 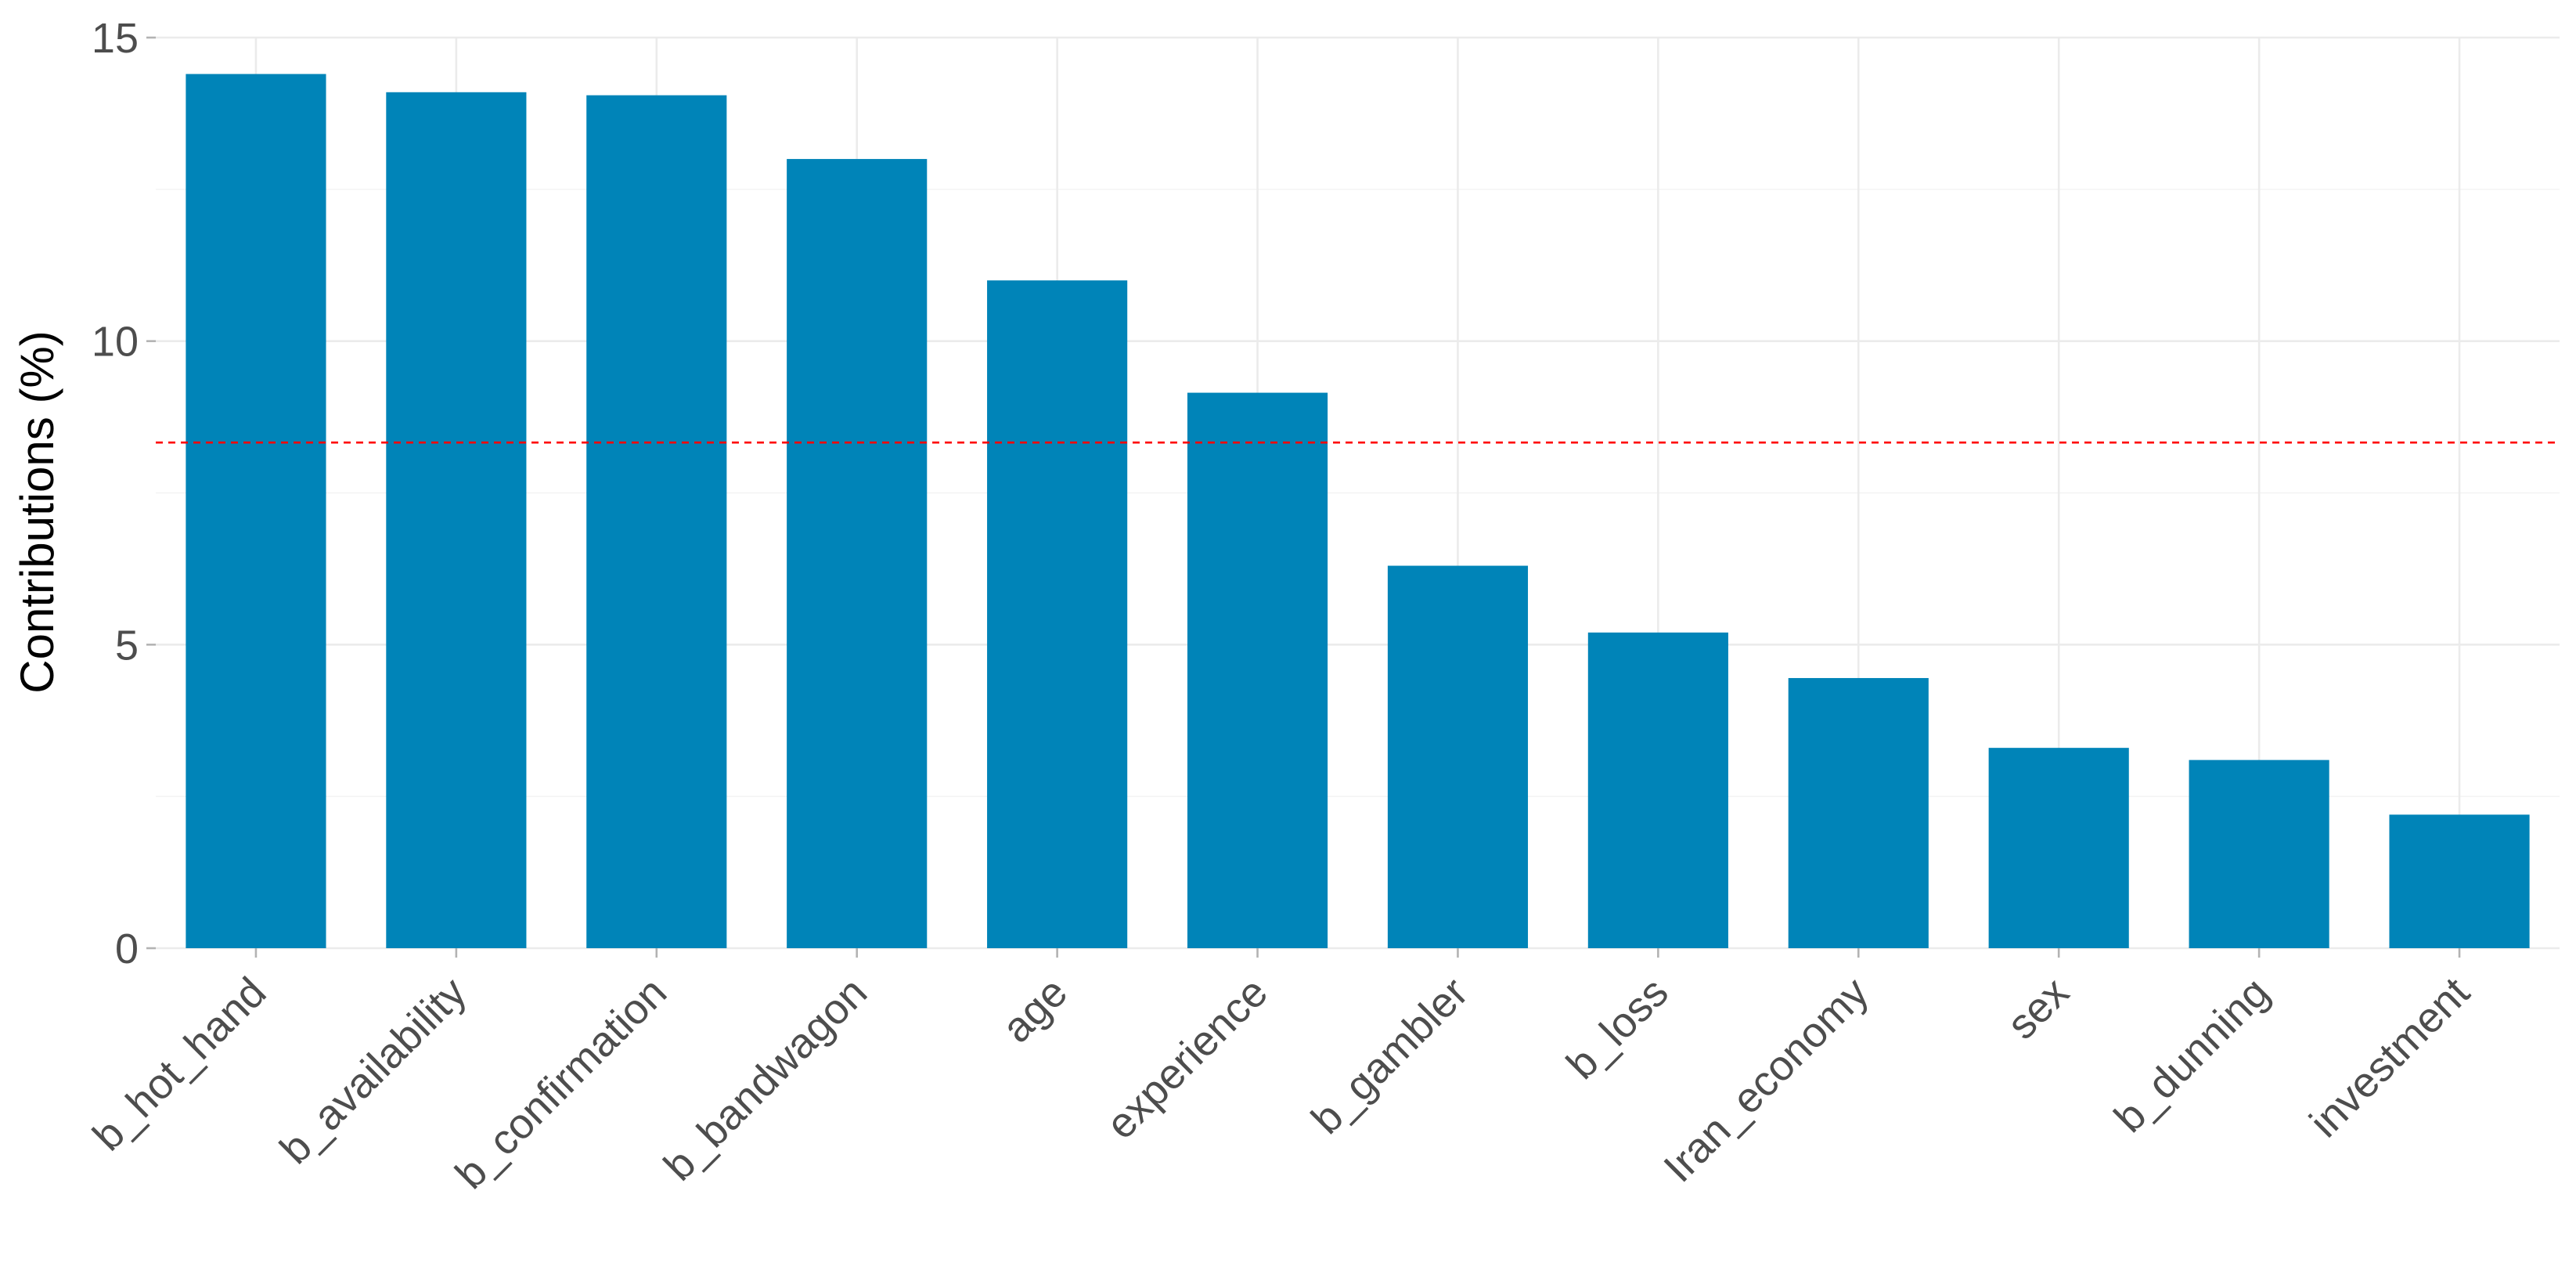 I want to click on bar-b-confirmation, so click(x=656, y=522).